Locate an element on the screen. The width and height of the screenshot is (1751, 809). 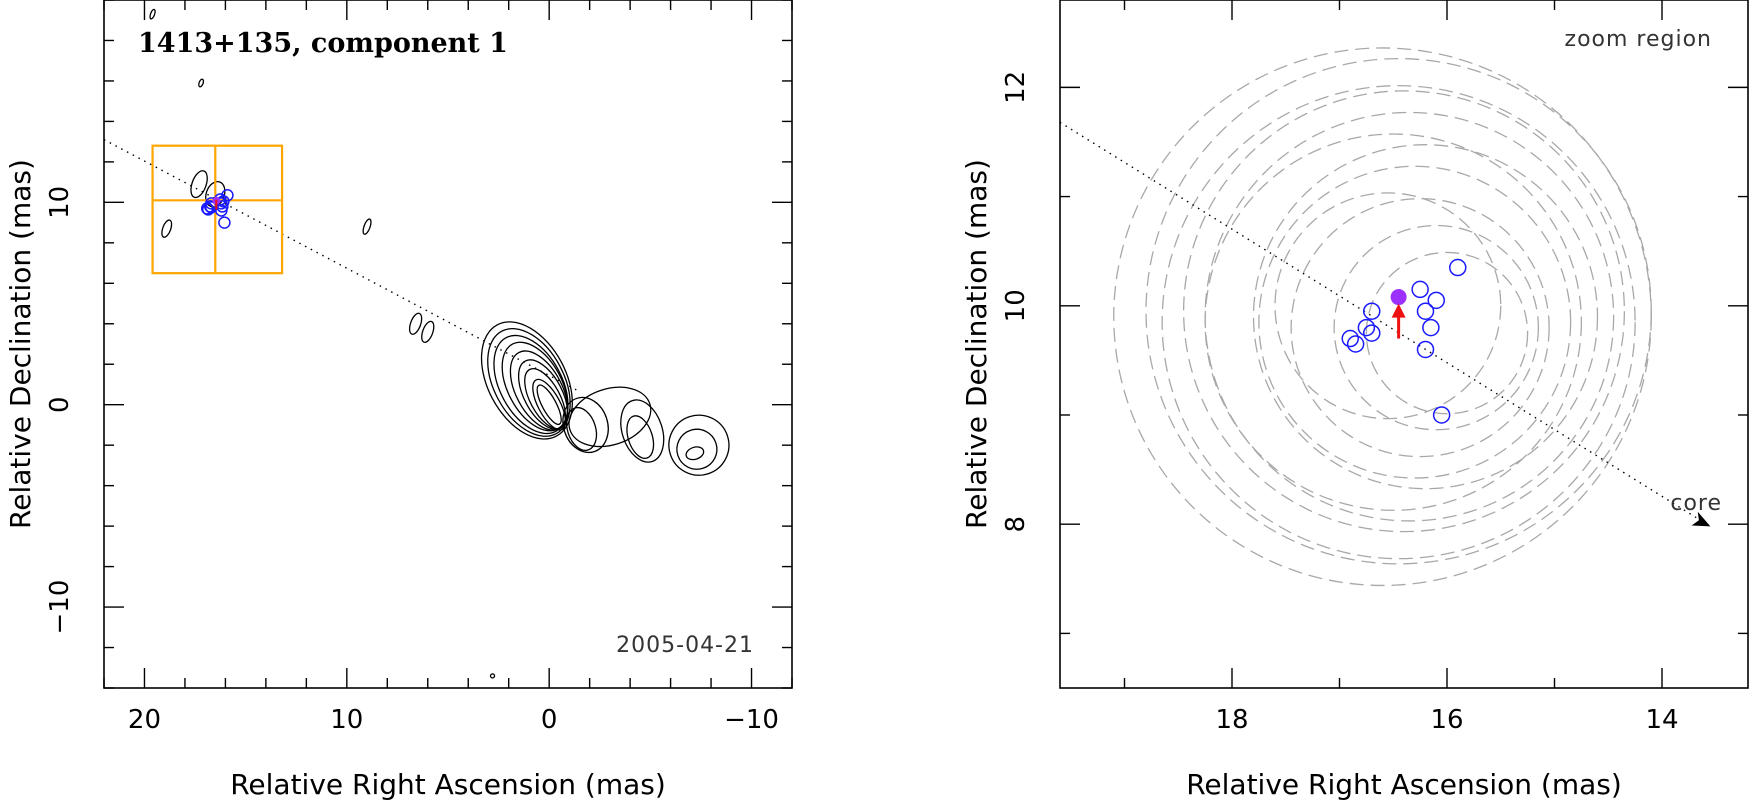
left-y-tick-label: 0 is located at coordinates (60, 404).